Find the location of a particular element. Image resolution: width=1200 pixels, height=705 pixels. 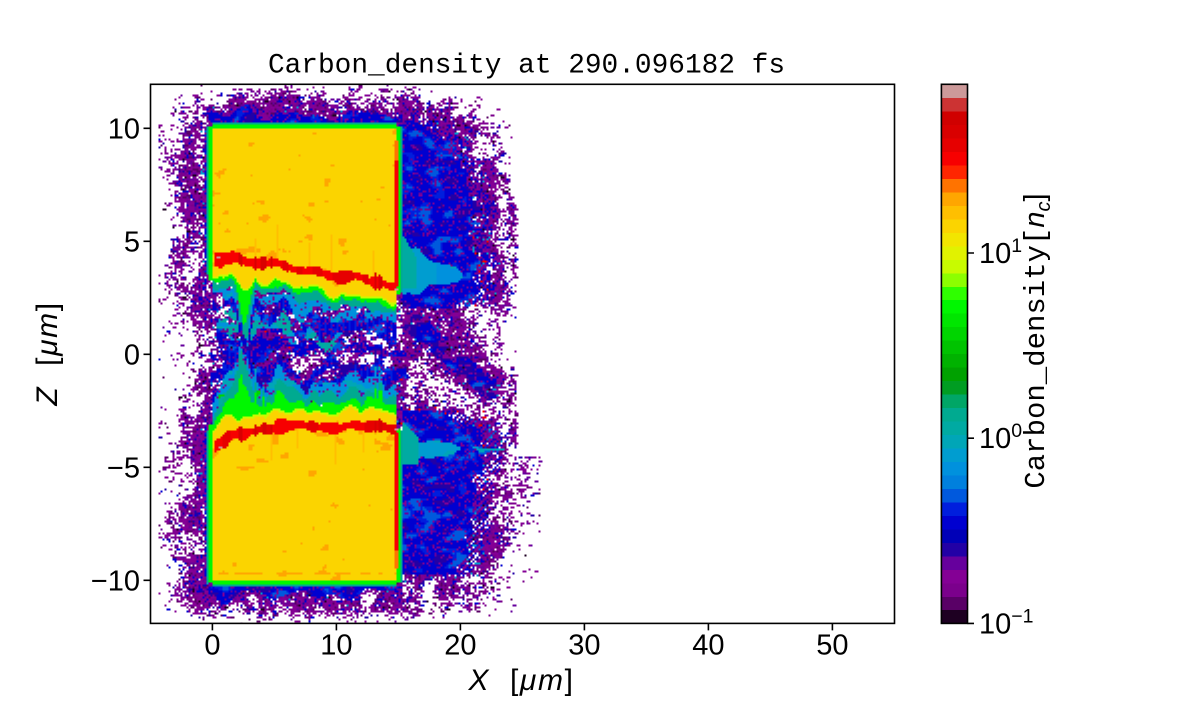

svg-text: X [μm] is located at coordinates (520, 680).